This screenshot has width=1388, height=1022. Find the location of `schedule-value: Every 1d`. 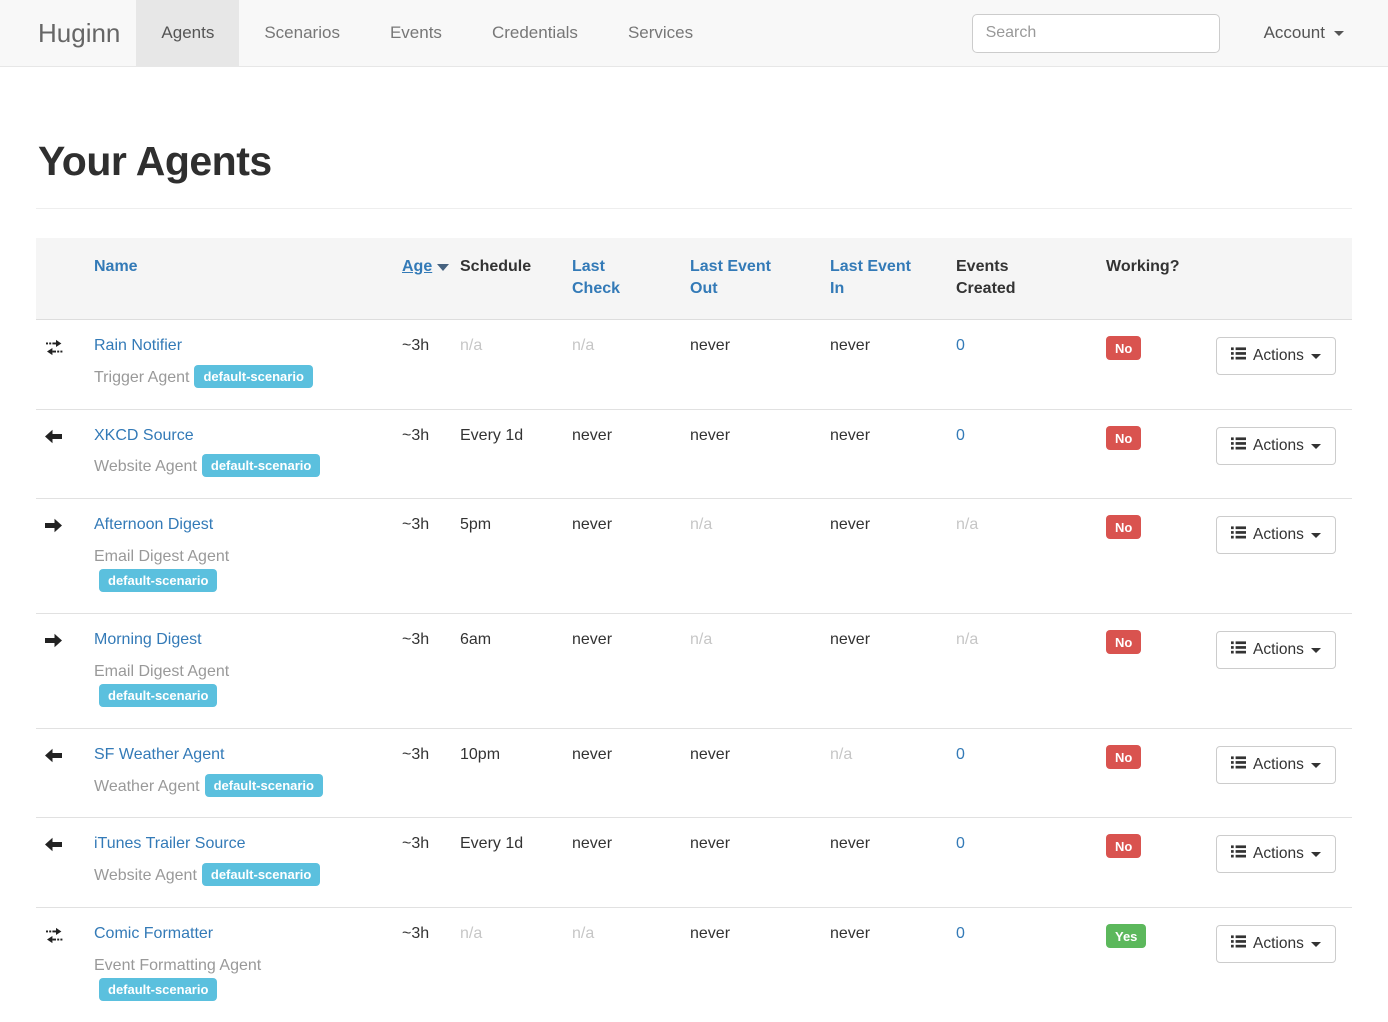

schedule-value: Every 1d is located at coordinates (492, 435).